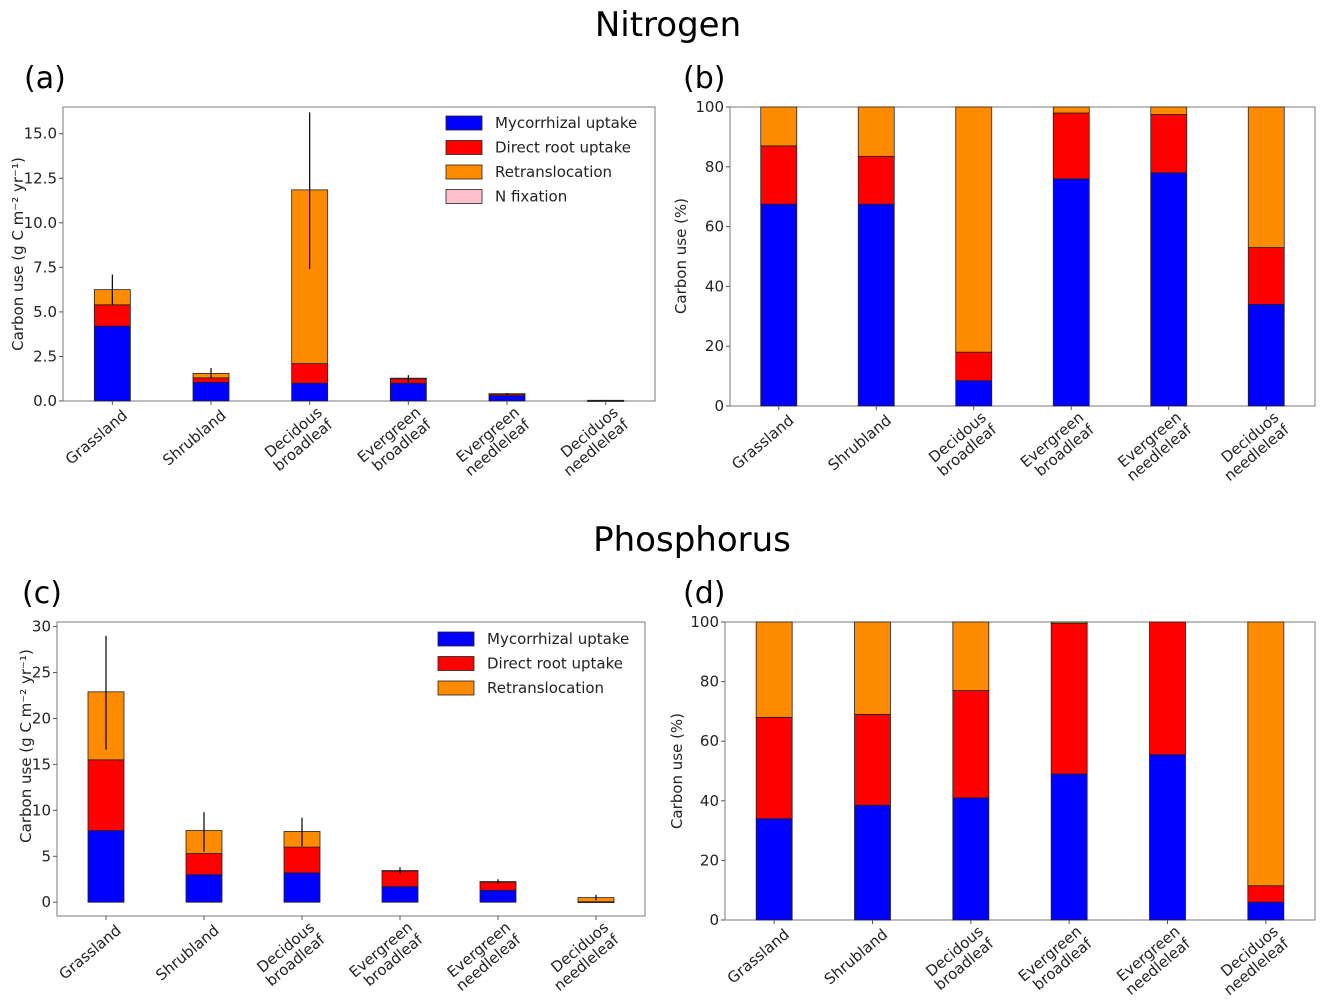  I want to click on y-axis-label: Carbon use (%), so click(677, 771).